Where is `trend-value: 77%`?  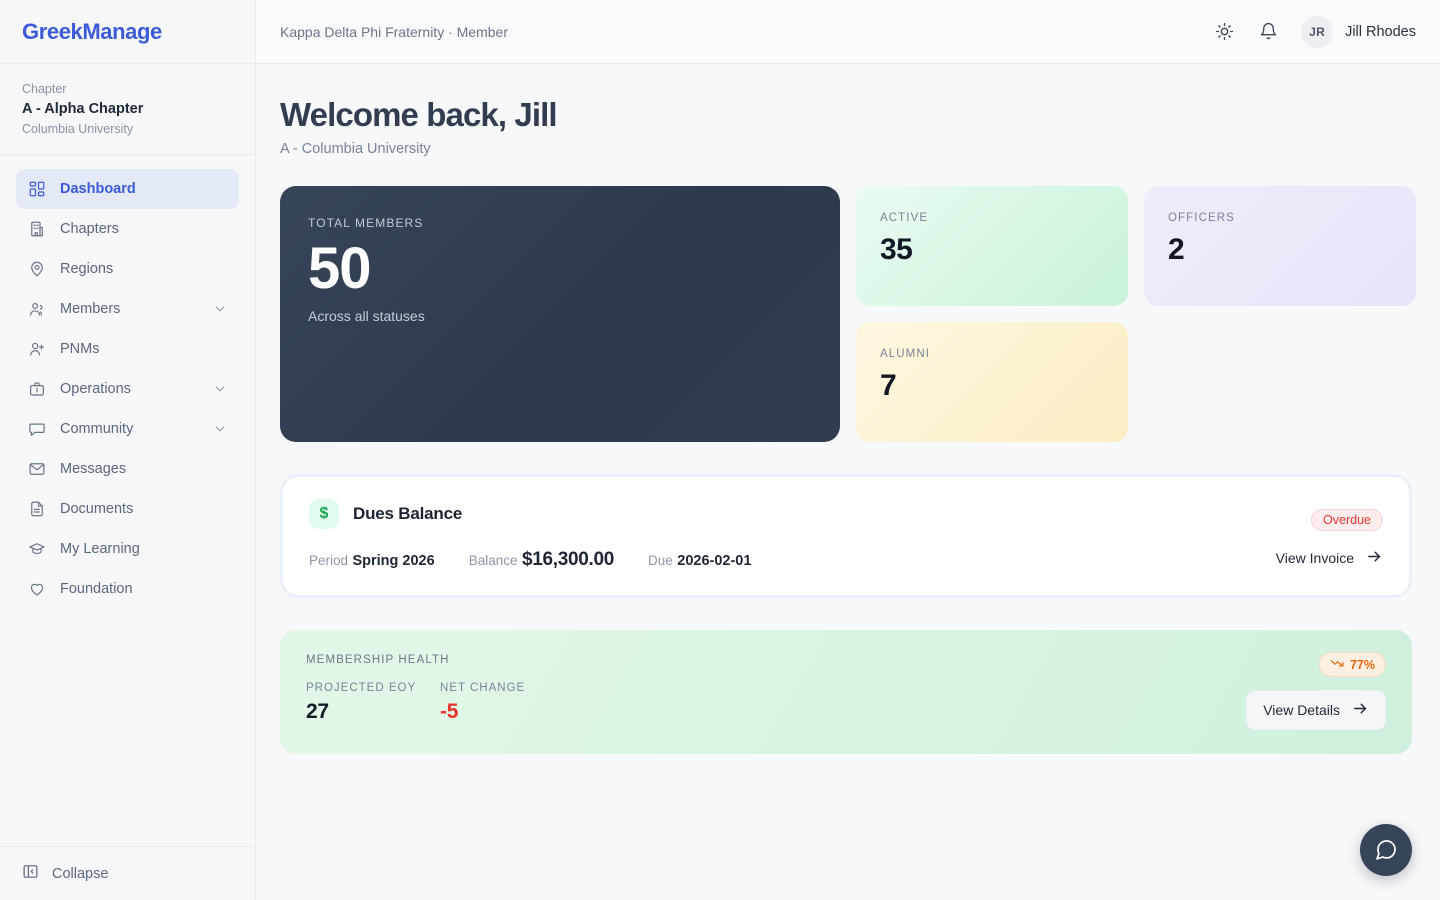 trend-value: 77% is located at coordinates (1362, 664).